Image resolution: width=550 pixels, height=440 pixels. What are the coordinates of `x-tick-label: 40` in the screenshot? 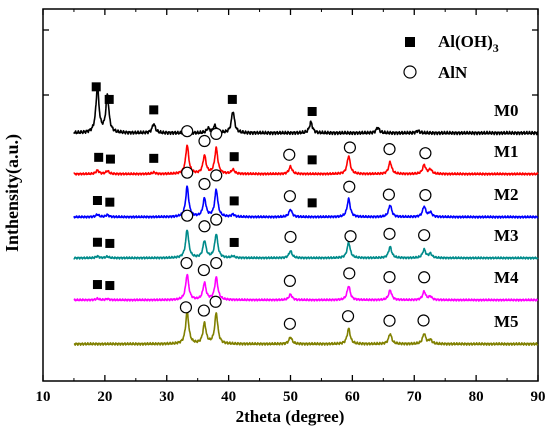 It's located at (228, 397).